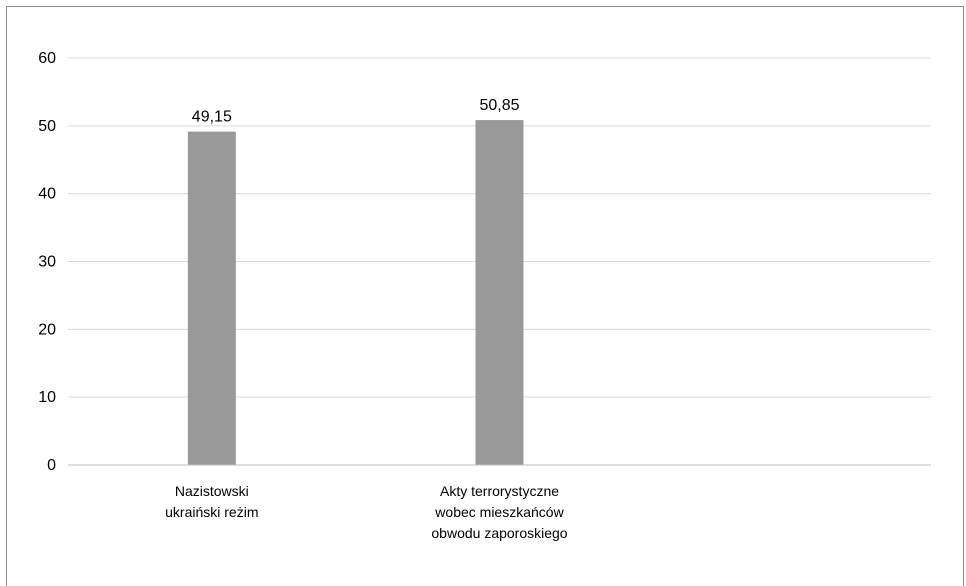  I want to click on y-tick-label: 30, so click(47, 262).